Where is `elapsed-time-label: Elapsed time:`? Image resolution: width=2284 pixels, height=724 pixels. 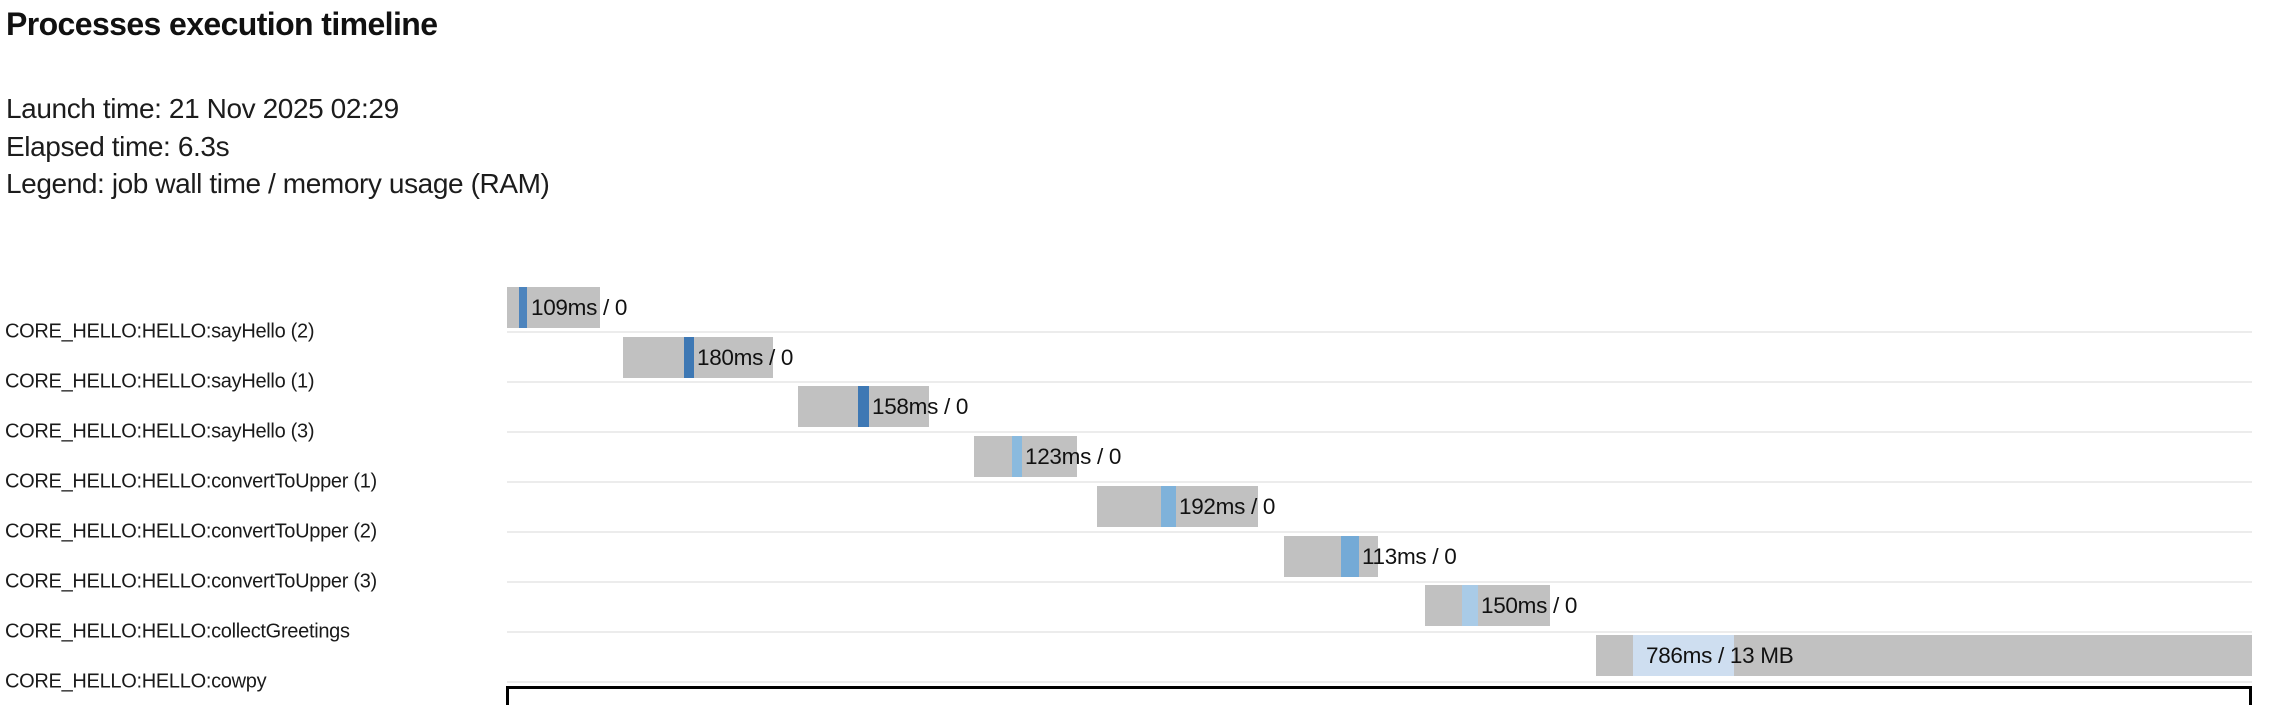
elapsed-time-label: Elapsed time: is located at coordinates (88, 146).